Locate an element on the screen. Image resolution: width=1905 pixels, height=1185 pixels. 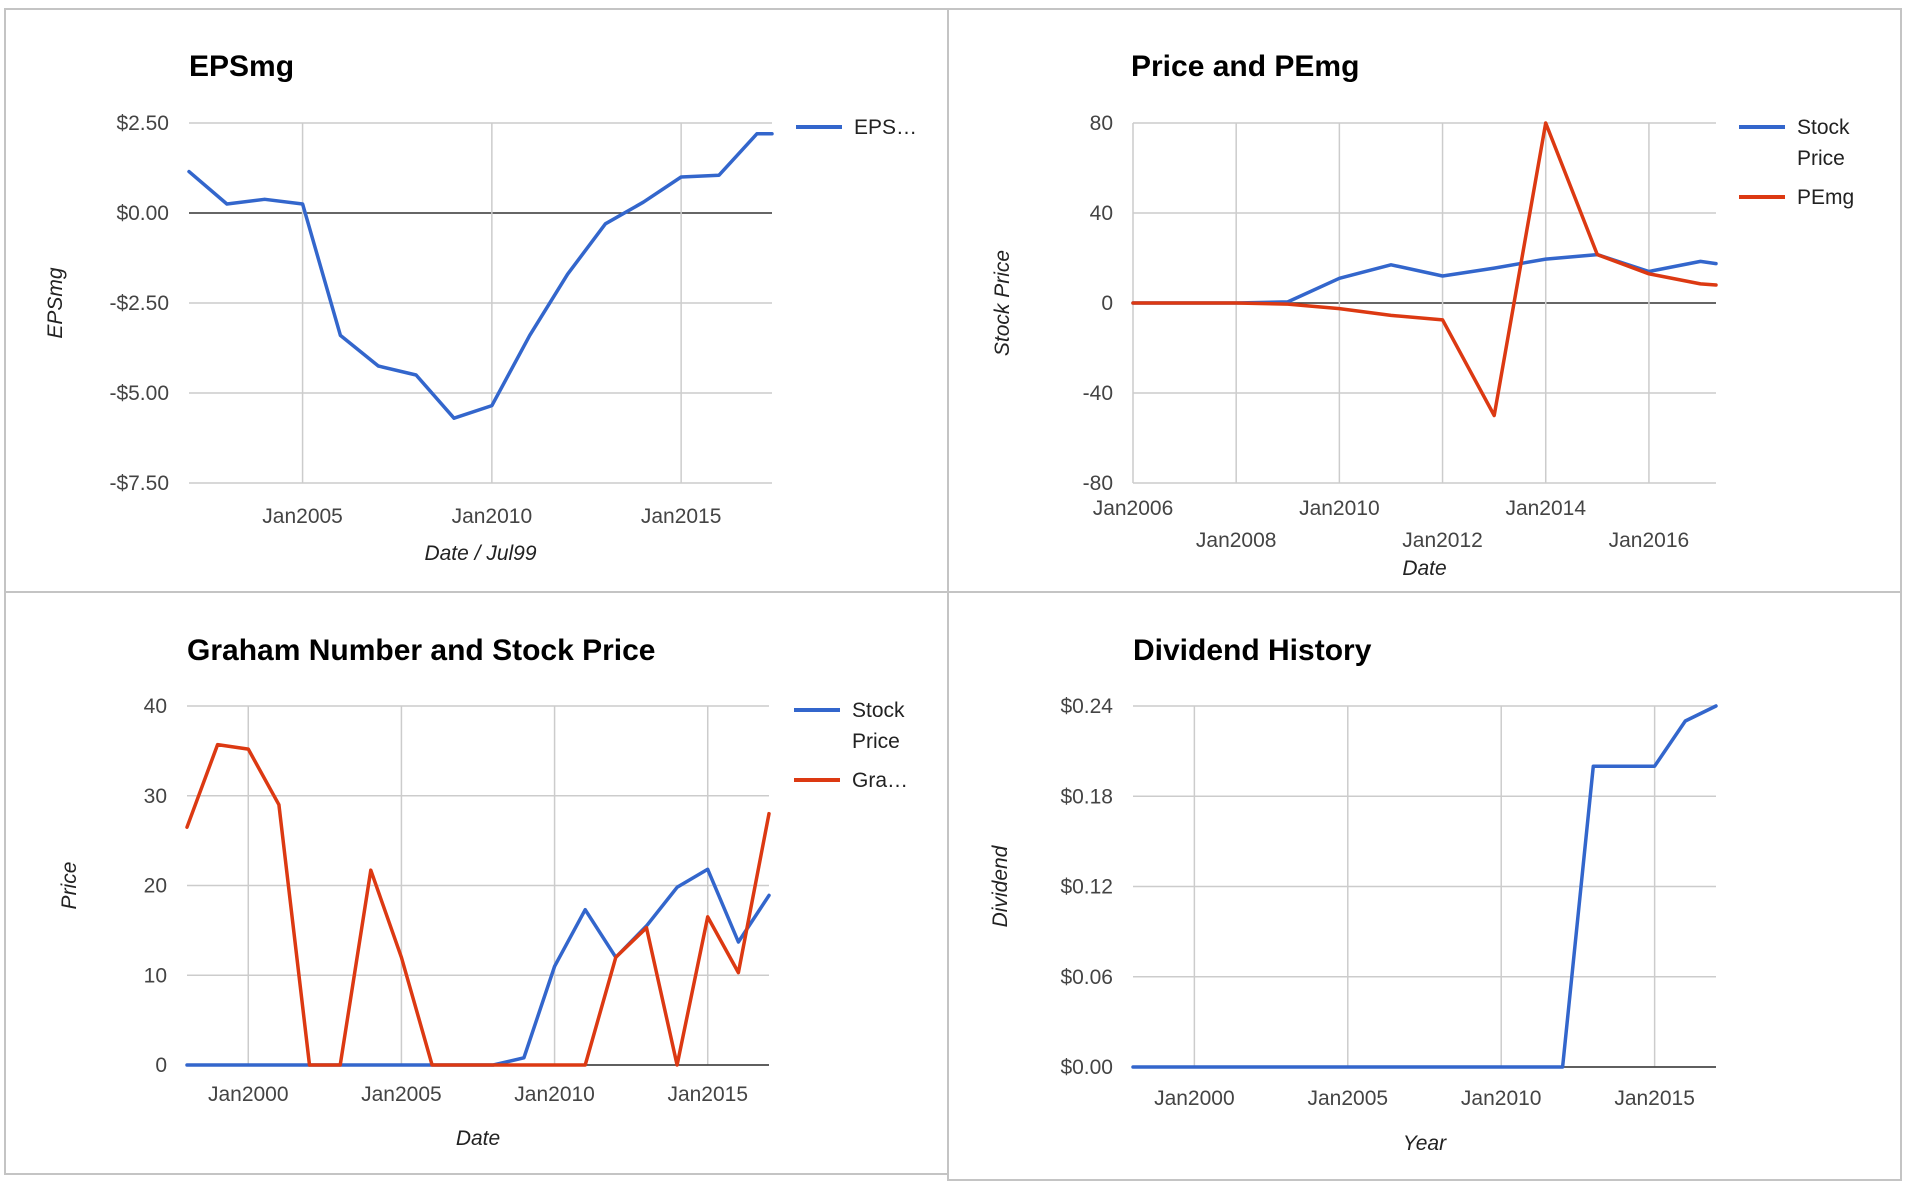
y-tick-label: 30 is located at coordinates (155, 796).